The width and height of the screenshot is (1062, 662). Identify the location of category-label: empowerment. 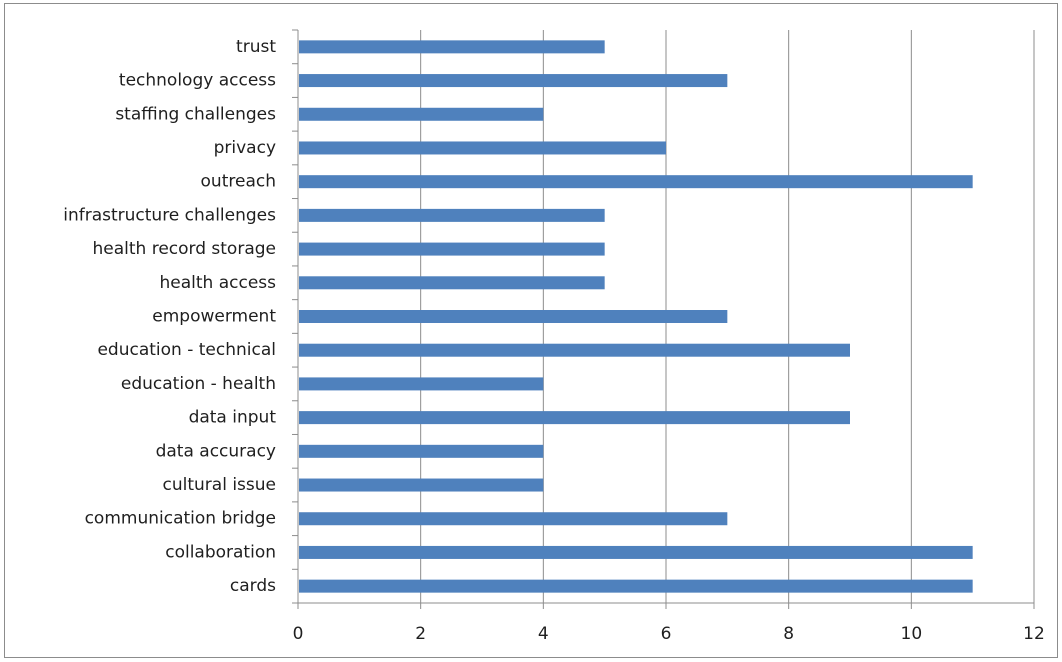
(214, 317).